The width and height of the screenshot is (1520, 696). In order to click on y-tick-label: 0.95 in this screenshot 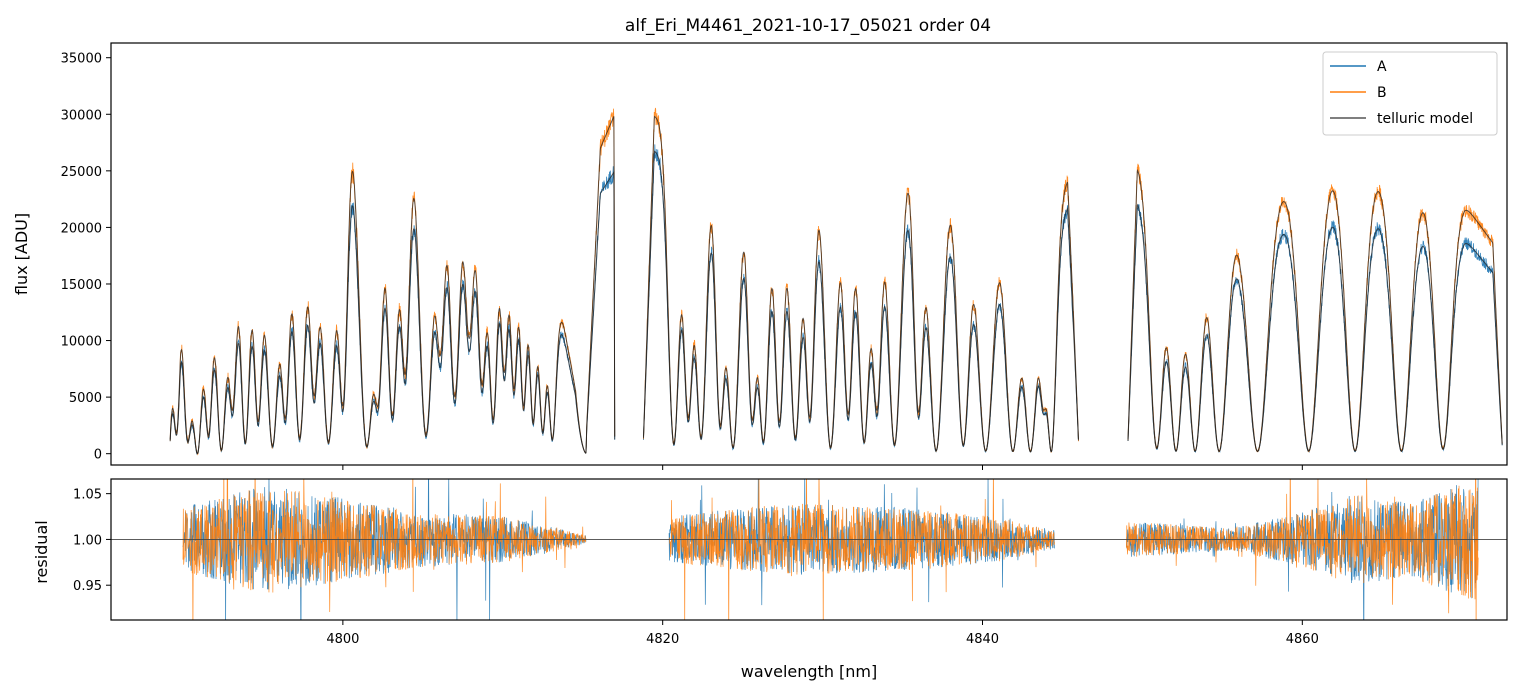, I will do `click(87, 586)`.